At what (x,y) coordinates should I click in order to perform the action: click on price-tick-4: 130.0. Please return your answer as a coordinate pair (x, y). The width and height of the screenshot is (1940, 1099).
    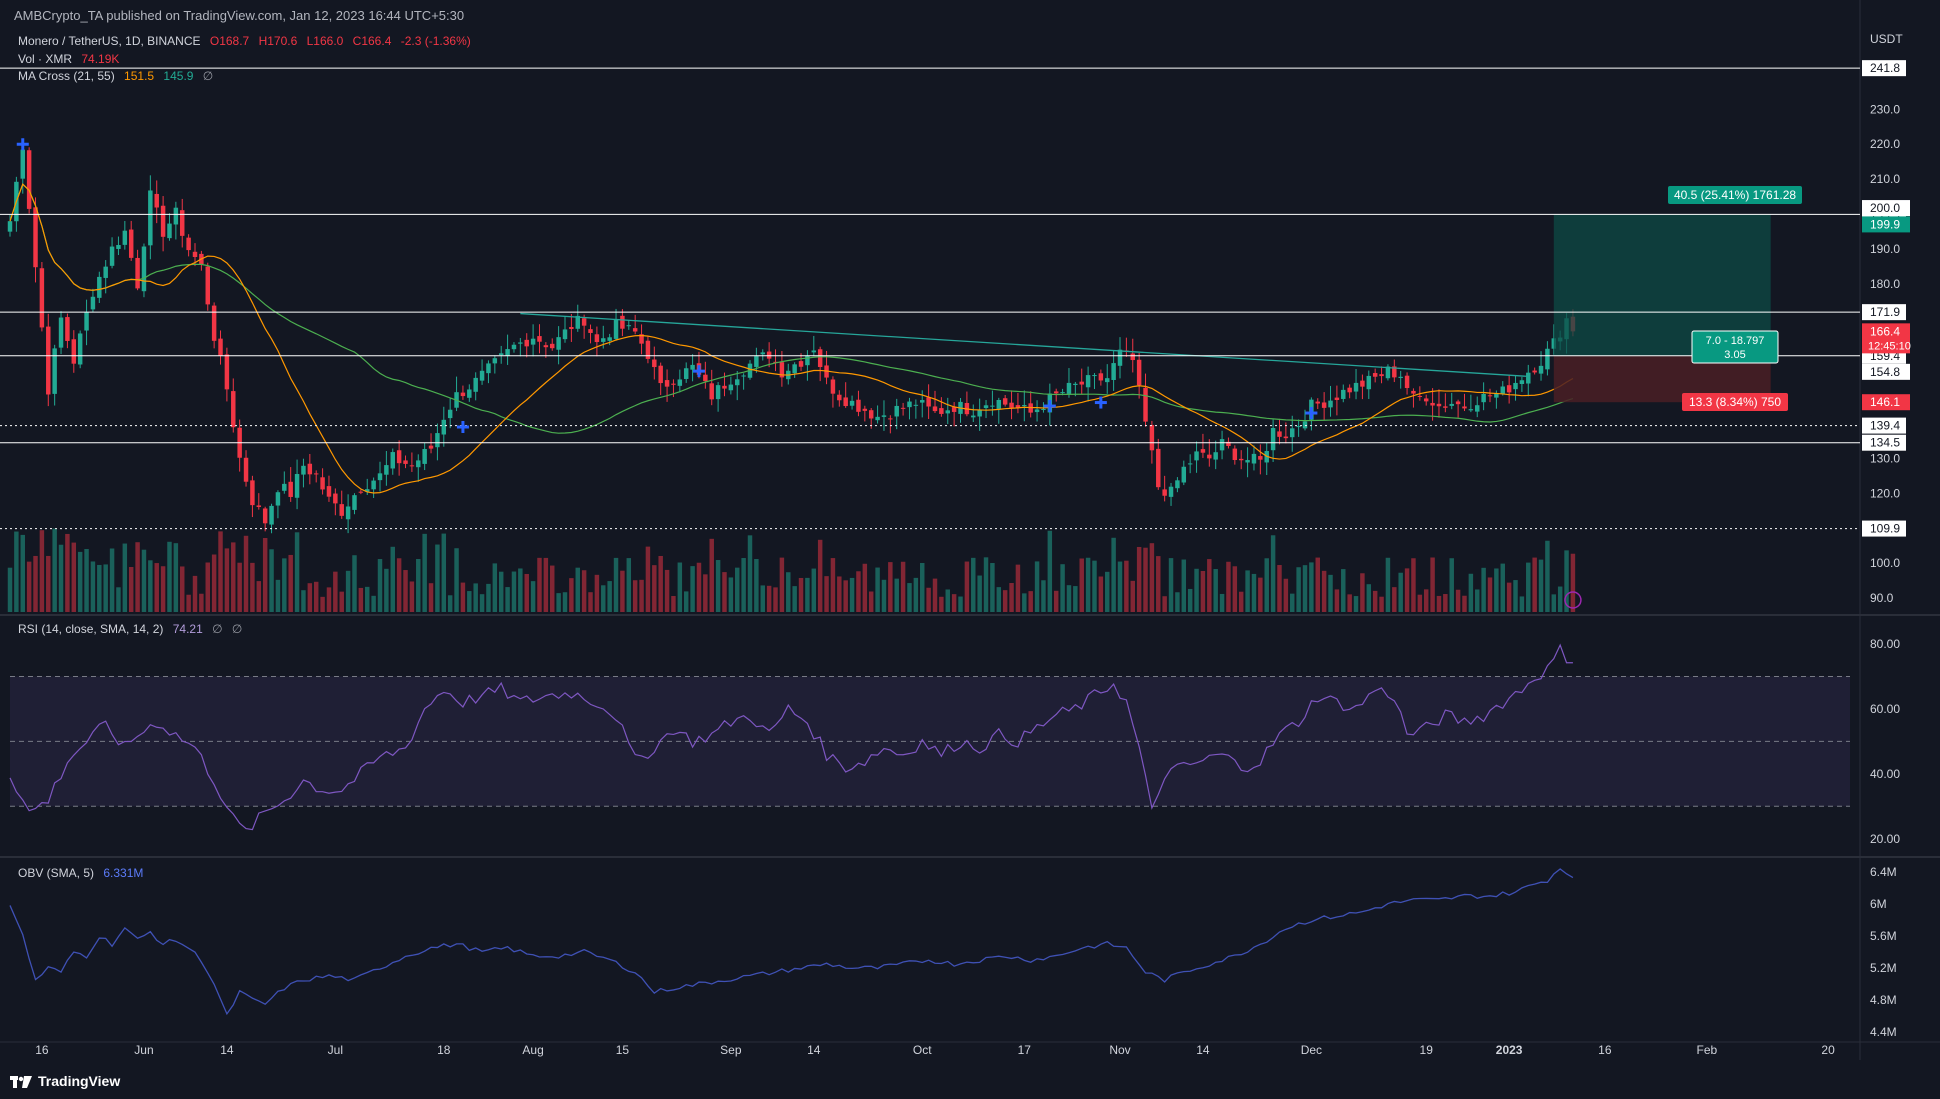
    Looking at the image, I should click on (1885, 458).